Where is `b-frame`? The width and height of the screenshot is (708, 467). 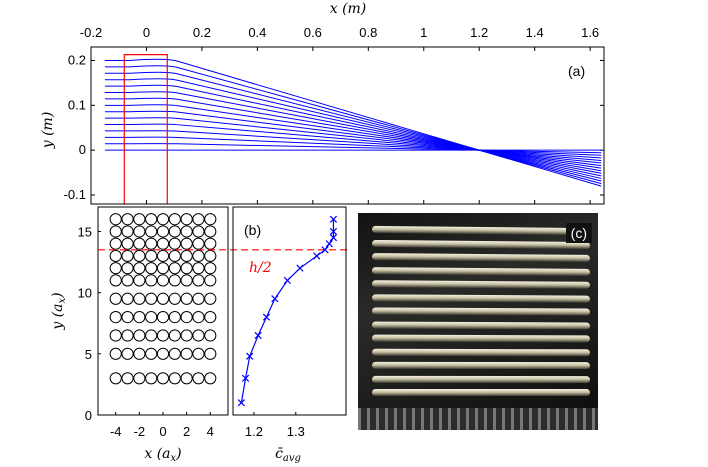
b-frame is located at coordinates (289, 311).